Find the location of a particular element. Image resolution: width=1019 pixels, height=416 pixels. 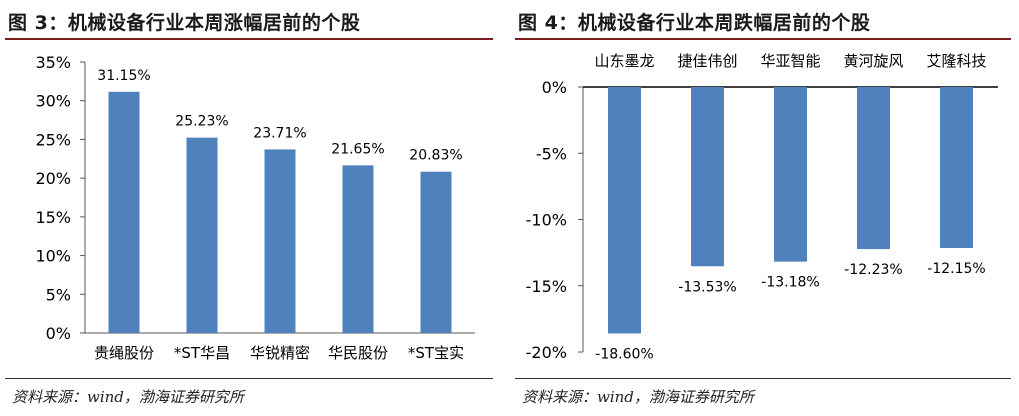

y-tick-label: 35% is located at coordinates (53, 62).